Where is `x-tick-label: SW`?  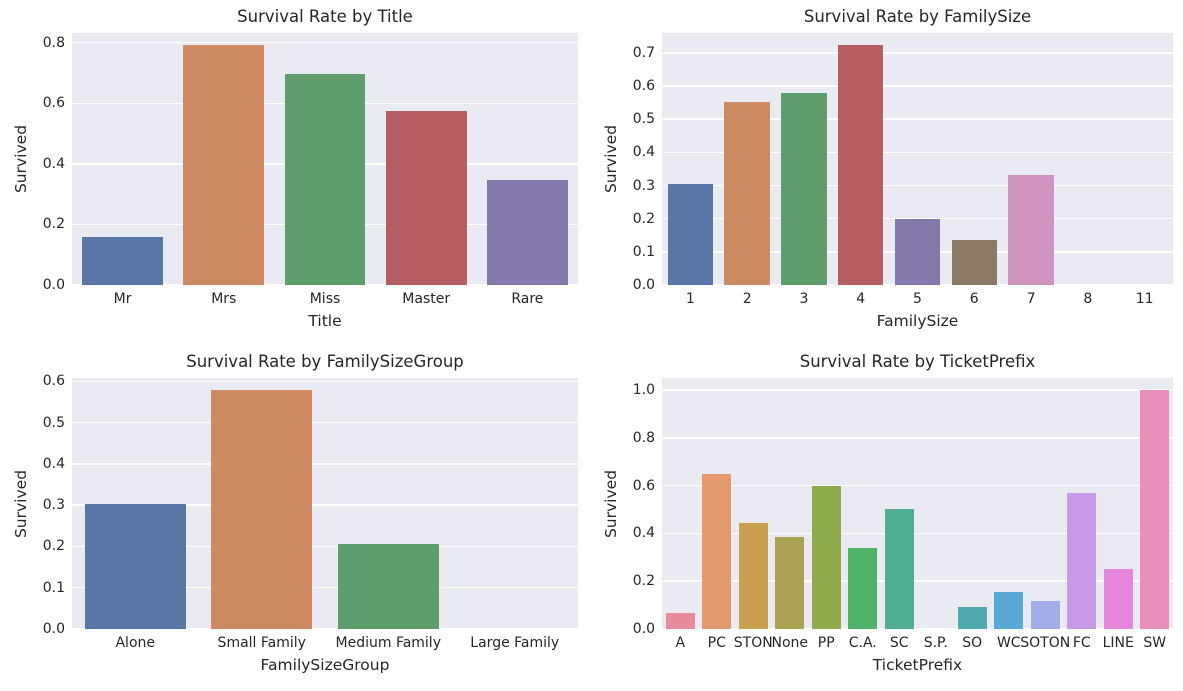
x-tick-label: SW is located at coordinates (1155, 643).